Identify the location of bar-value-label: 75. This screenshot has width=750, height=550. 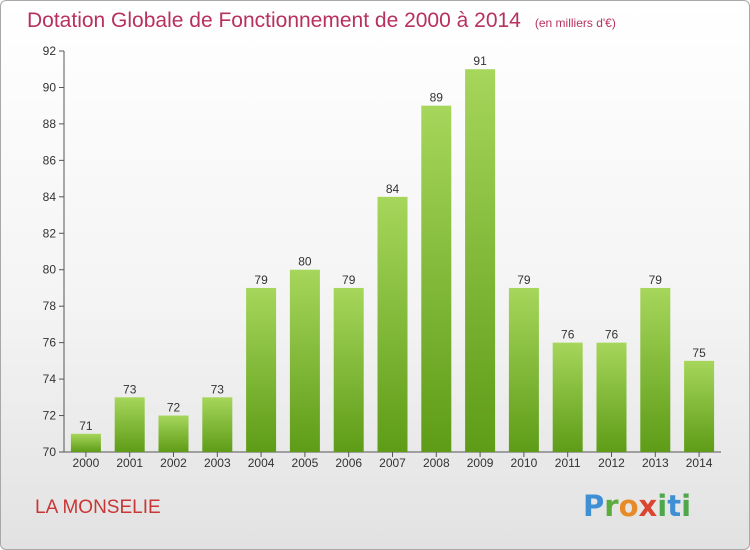
(699, 353).